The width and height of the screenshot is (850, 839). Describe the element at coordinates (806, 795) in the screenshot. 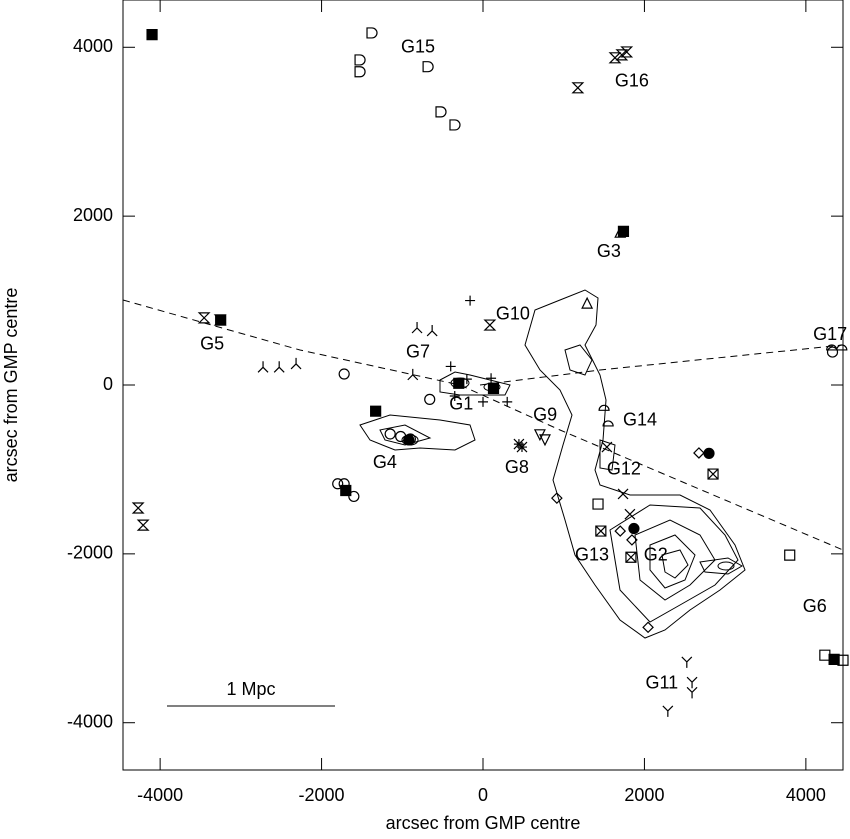

I see `x-tick-label: 4000` at that location.